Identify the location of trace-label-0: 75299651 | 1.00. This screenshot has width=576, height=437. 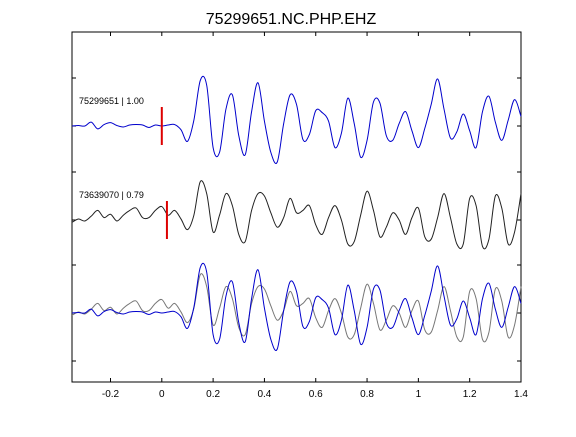
(111, 101).